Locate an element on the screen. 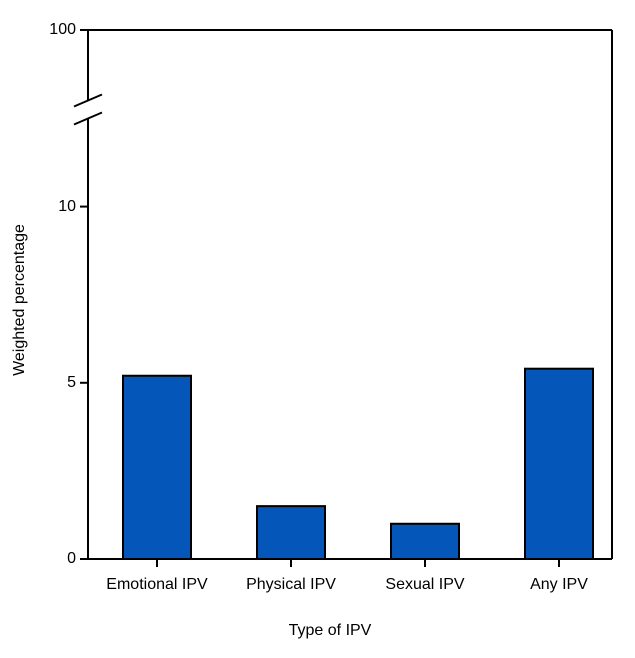 The image size is (635, 658). y-tick-label: 0 is located at coordinates (71, 558).